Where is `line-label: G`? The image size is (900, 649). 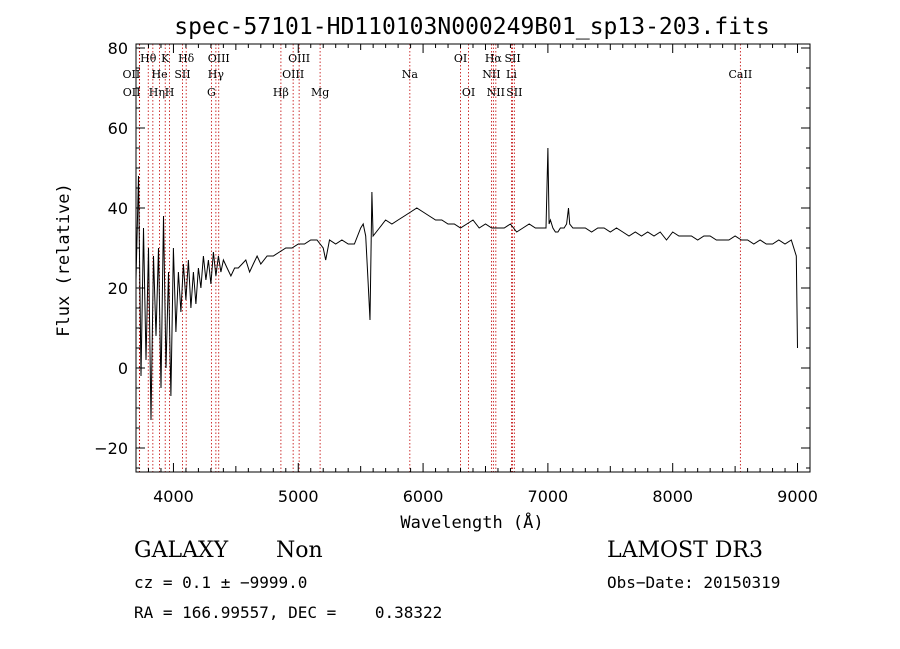
line-label: G is located at coordinates (211, 92).